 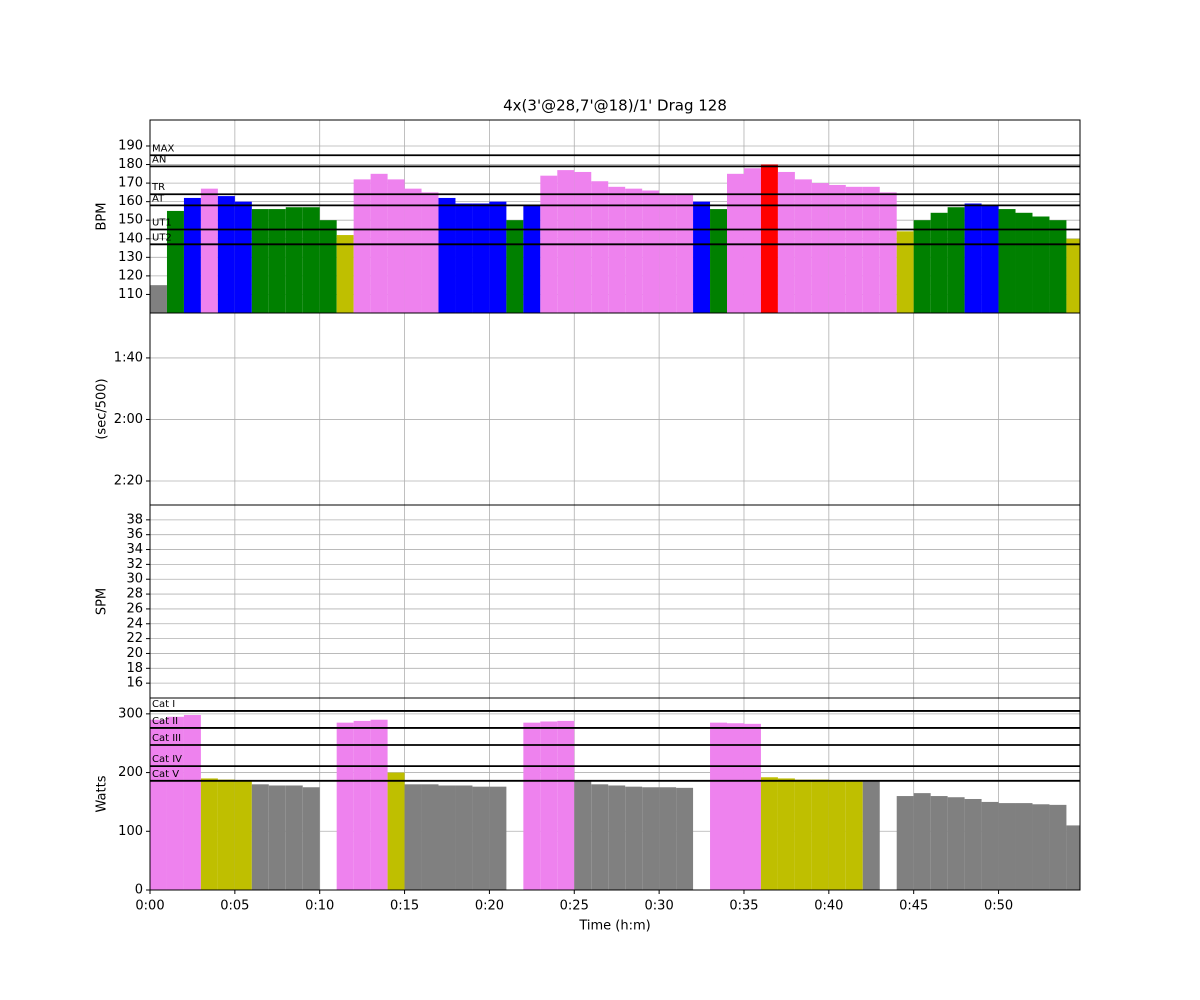 What do you see at coordinates (134, 623) in the screenshot?
I see `y-tick-label: 24` at bounding box center [134, 623].